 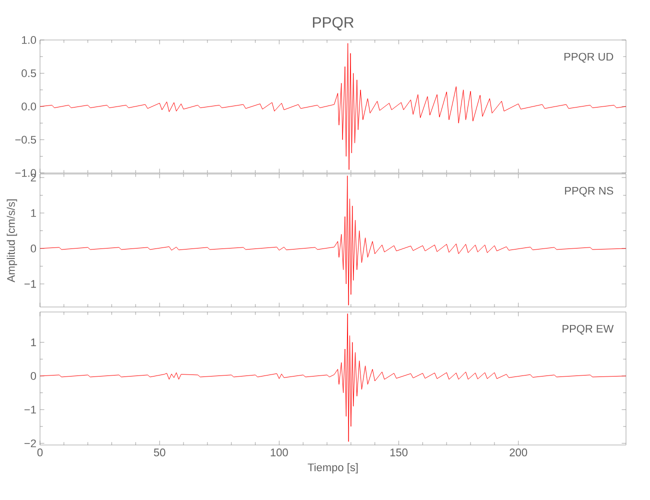 I want to click on annotation: PPQR EW, so click(x=588, y=329).